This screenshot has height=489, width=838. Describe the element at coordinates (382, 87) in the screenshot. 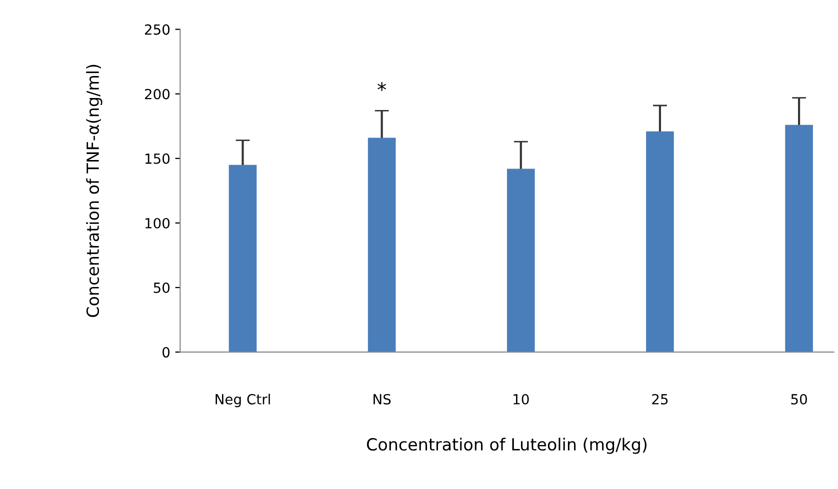

I see `annotation: *` at that location.